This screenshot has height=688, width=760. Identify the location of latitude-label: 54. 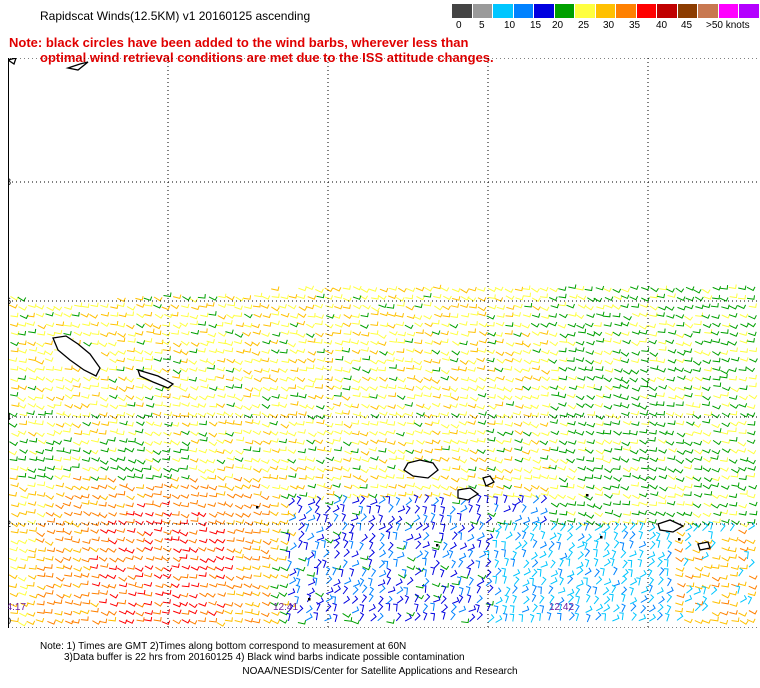
(9, 417).